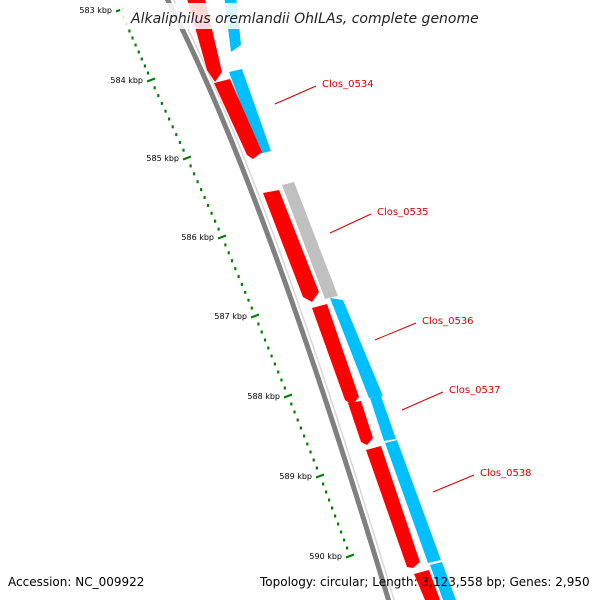  I want to click on kbp-tick-label: 583 kbp, so click(95, 10).